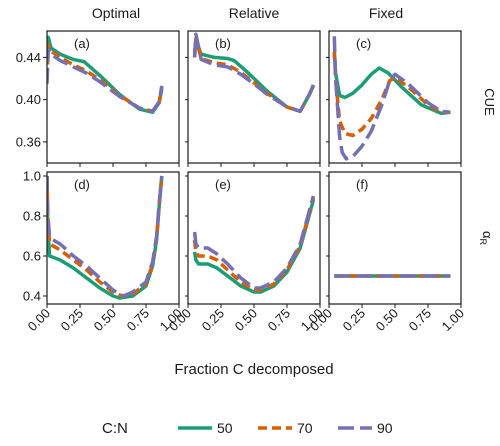 This screenshot has width=500, height=446. I want to click on legend-item-90: 90, so click(365, 428).